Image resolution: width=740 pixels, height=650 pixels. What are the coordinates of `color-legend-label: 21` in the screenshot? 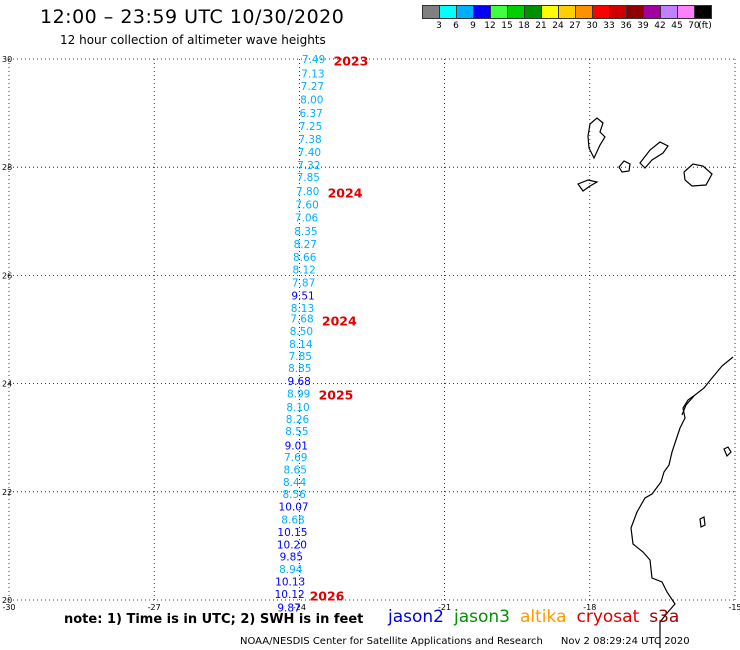 It's located at (541, 26).